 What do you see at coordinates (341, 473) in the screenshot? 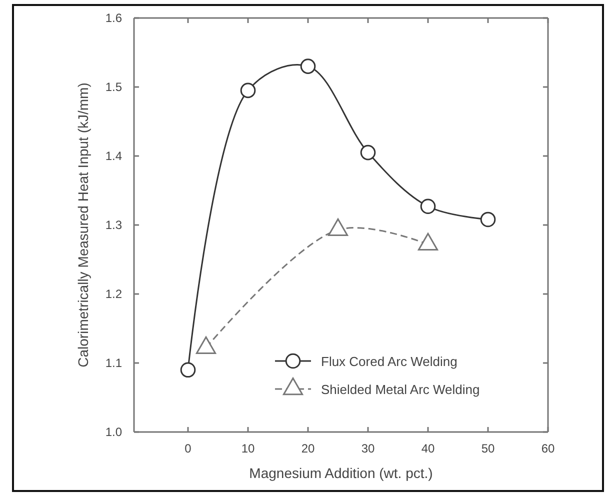
I see `x-axis-title: Magnesium Addition (wt. pct.)` at bounding box center [341, 473].